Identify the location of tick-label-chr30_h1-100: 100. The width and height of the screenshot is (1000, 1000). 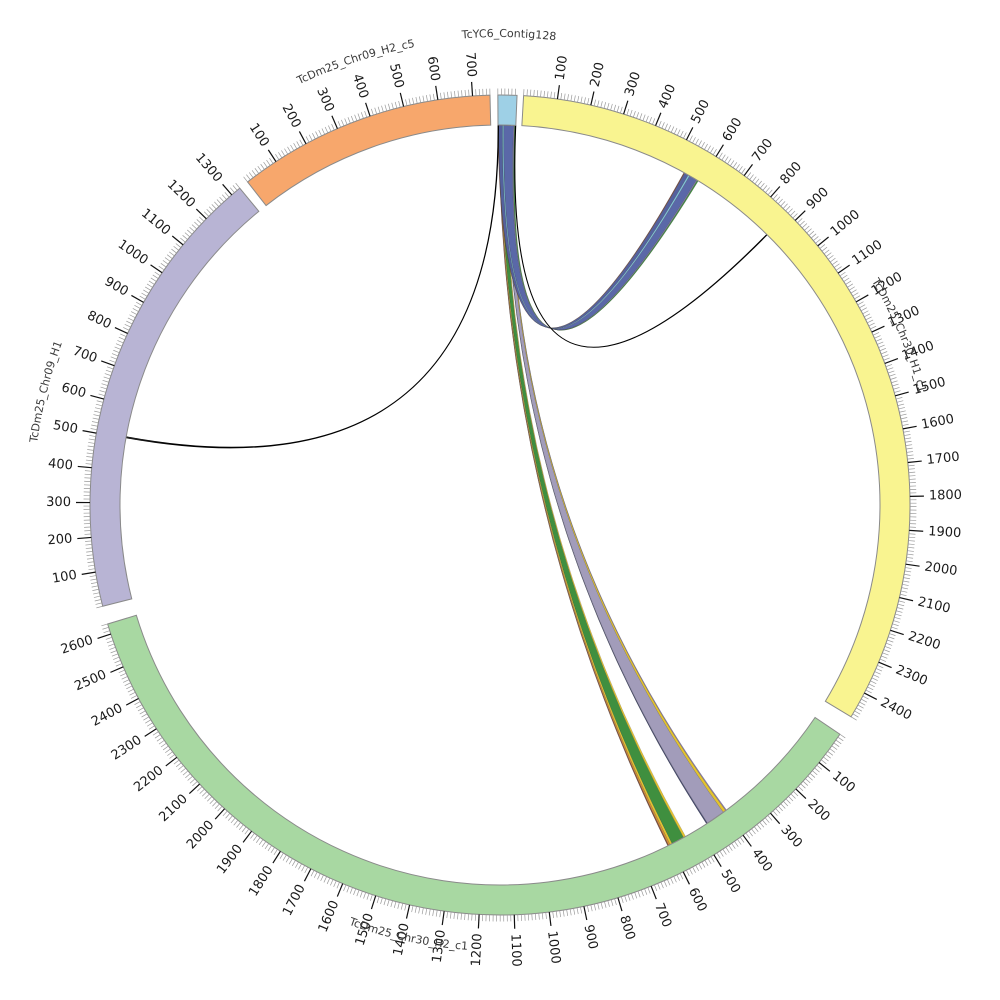
(562, 68).